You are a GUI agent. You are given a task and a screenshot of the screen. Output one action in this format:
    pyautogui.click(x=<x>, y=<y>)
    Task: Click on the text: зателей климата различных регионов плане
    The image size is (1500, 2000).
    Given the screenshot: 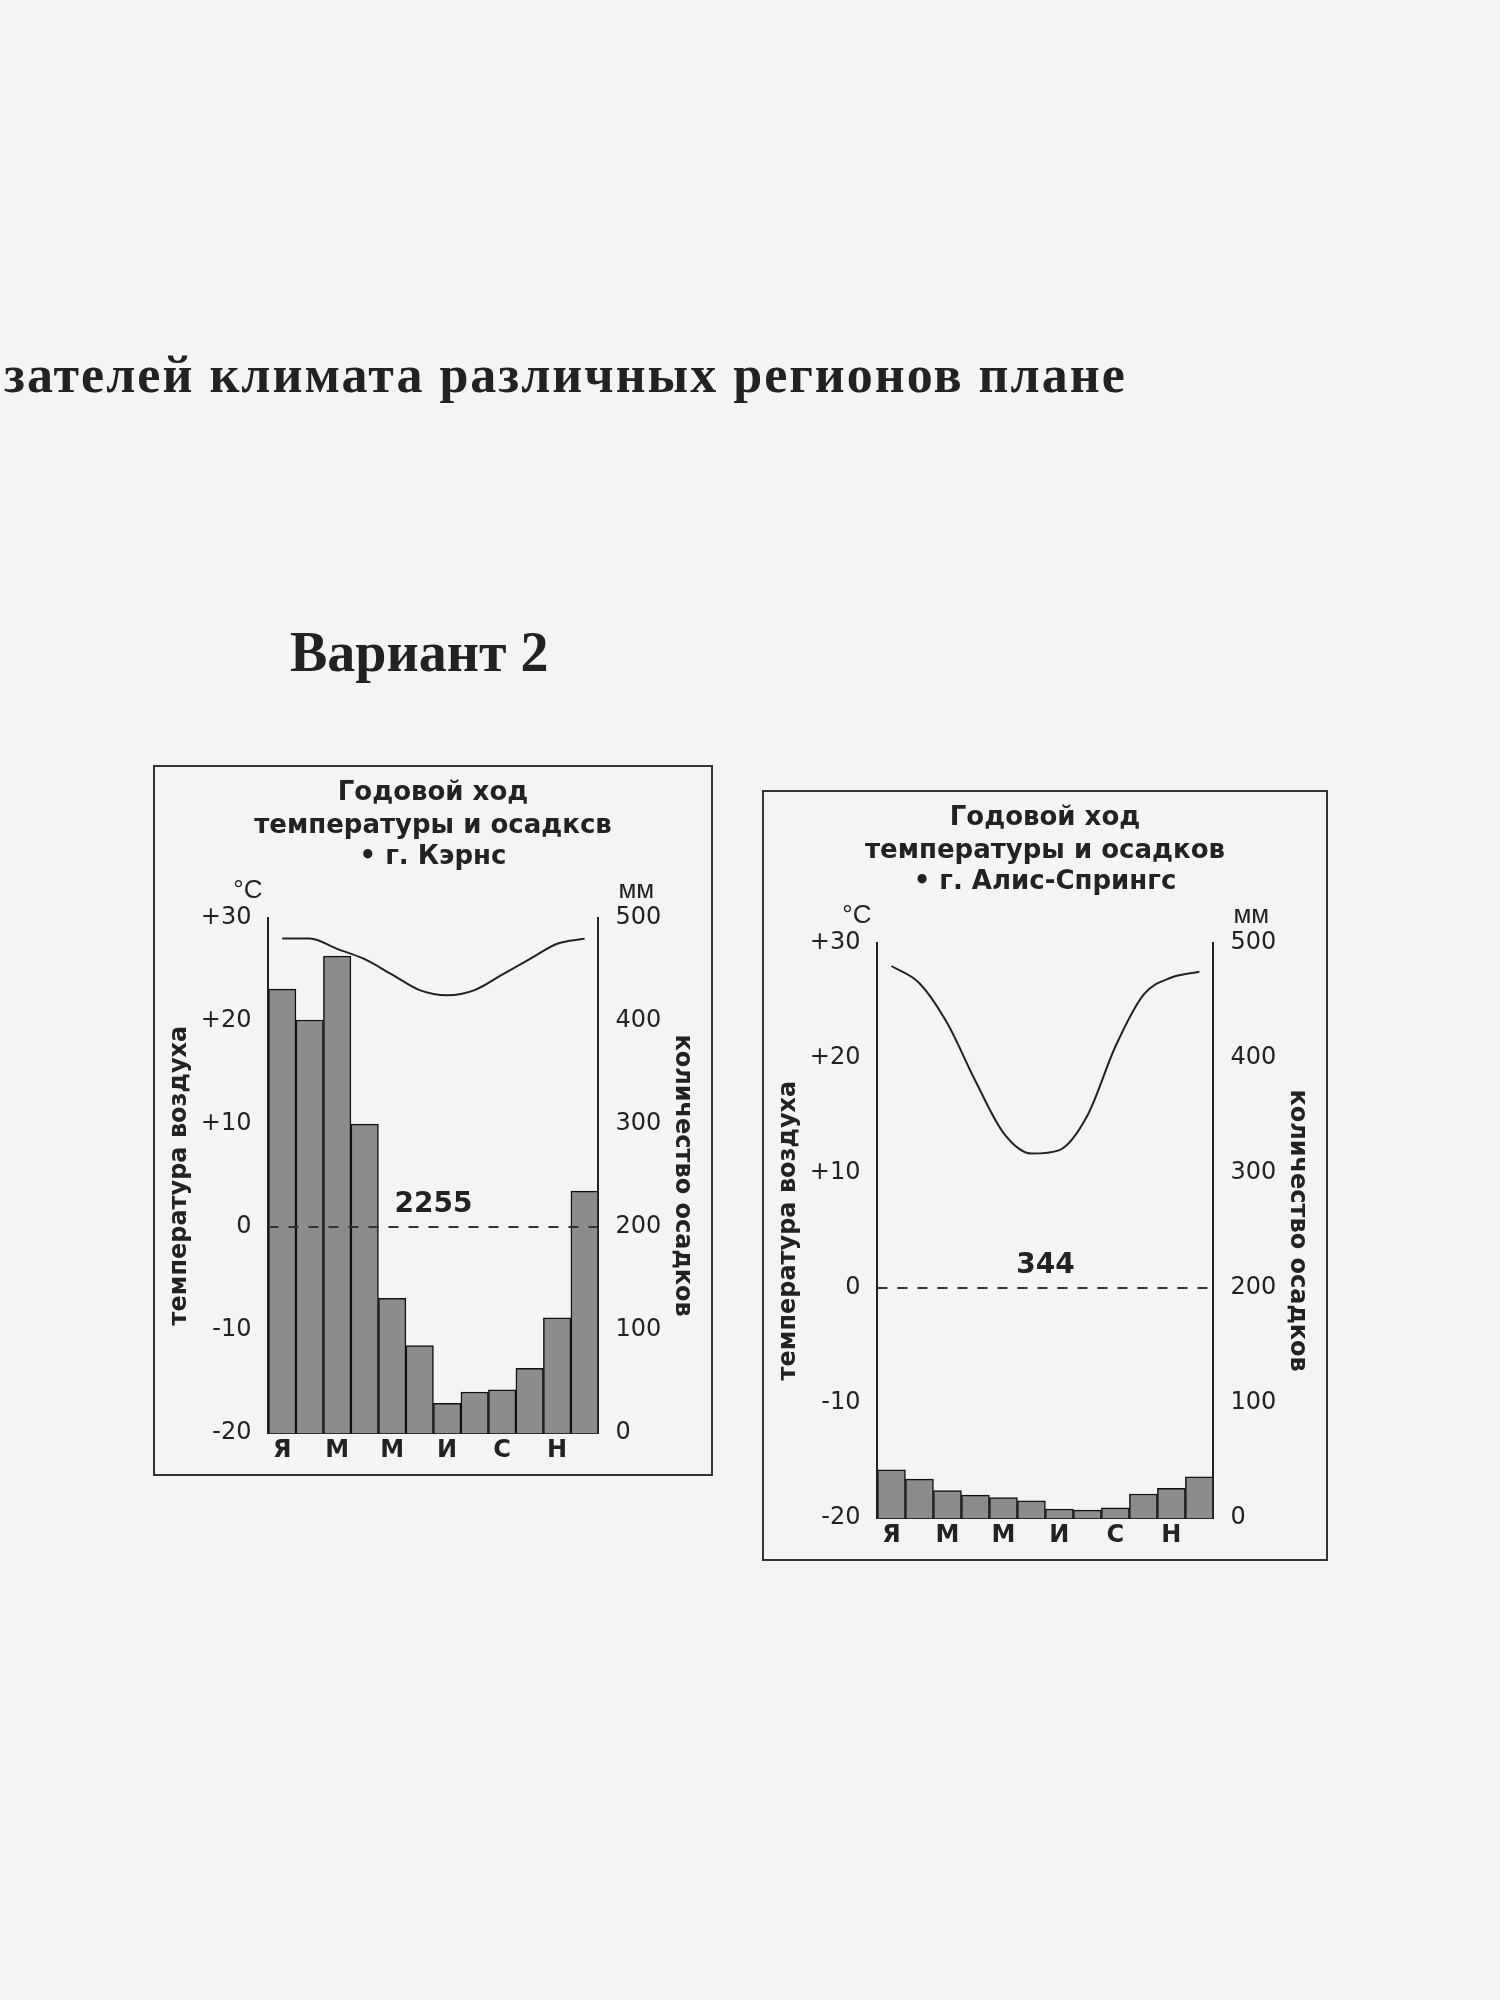 What is the action you would take?
    pyautogui.click(x=565, y=374)
    